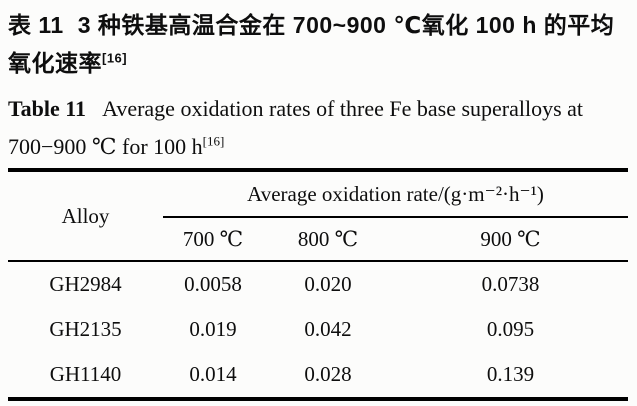 This screenshot has width=637, height=406. I want to click on table-caption-en-number: Table 11, so click(47, 108).